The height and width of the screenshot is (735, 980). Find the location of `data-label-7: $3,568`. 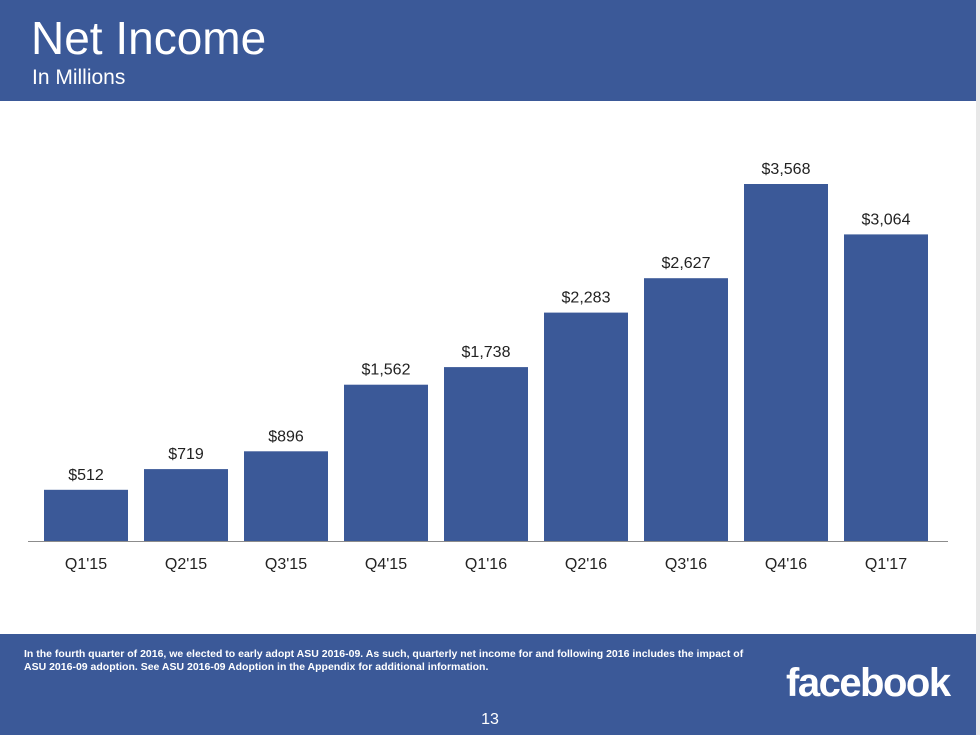

data-label-7: $3,568 is located at coordinates (786, 169).